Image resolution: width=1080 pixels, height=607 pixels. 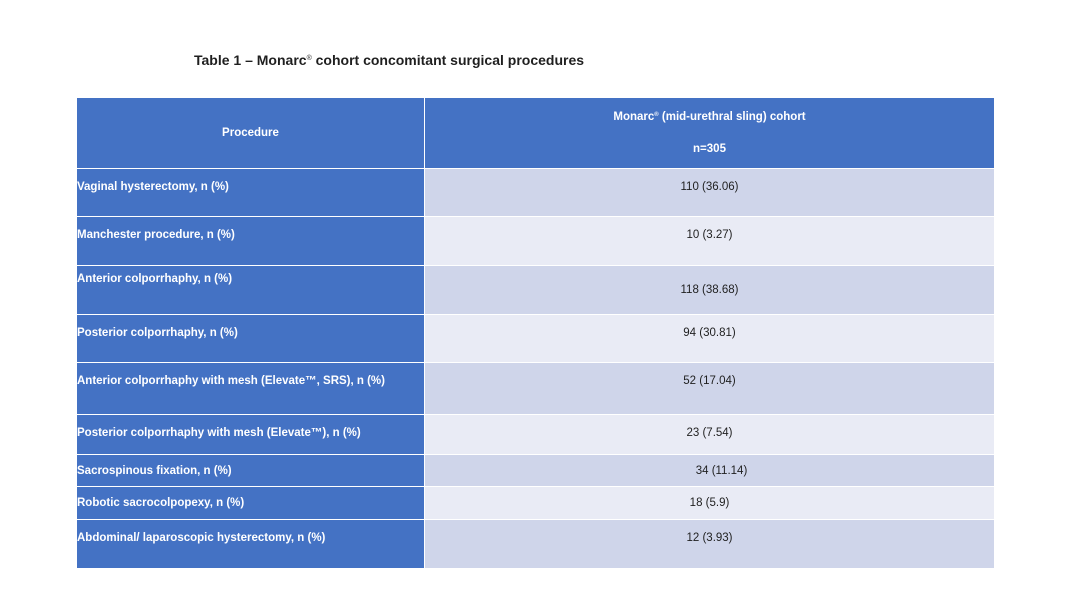 I want to click on row-procedure: Manchester procedure, n (%), so click(x=250, y=241).